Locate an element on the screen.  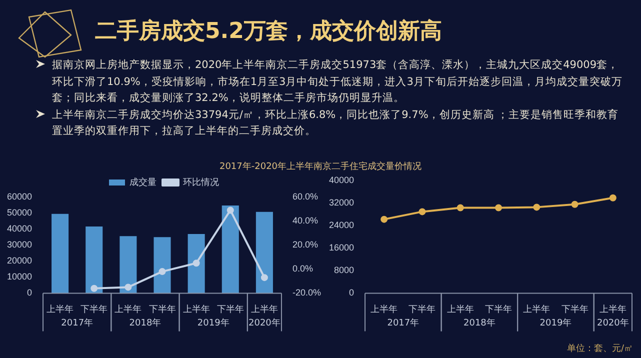
y-tick-label: 50000 is located at coordinates (19, 213).